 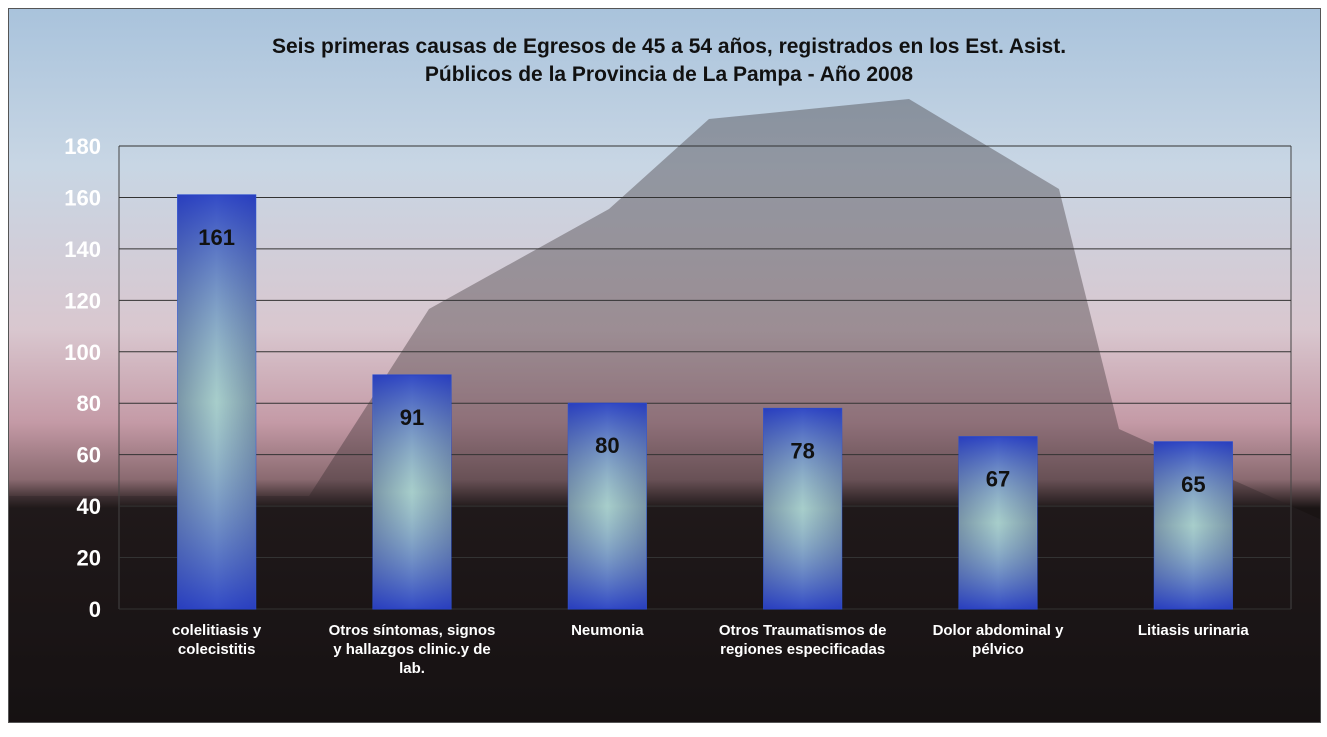 I want to click on value-label: 80, so click(x=607, y=445).